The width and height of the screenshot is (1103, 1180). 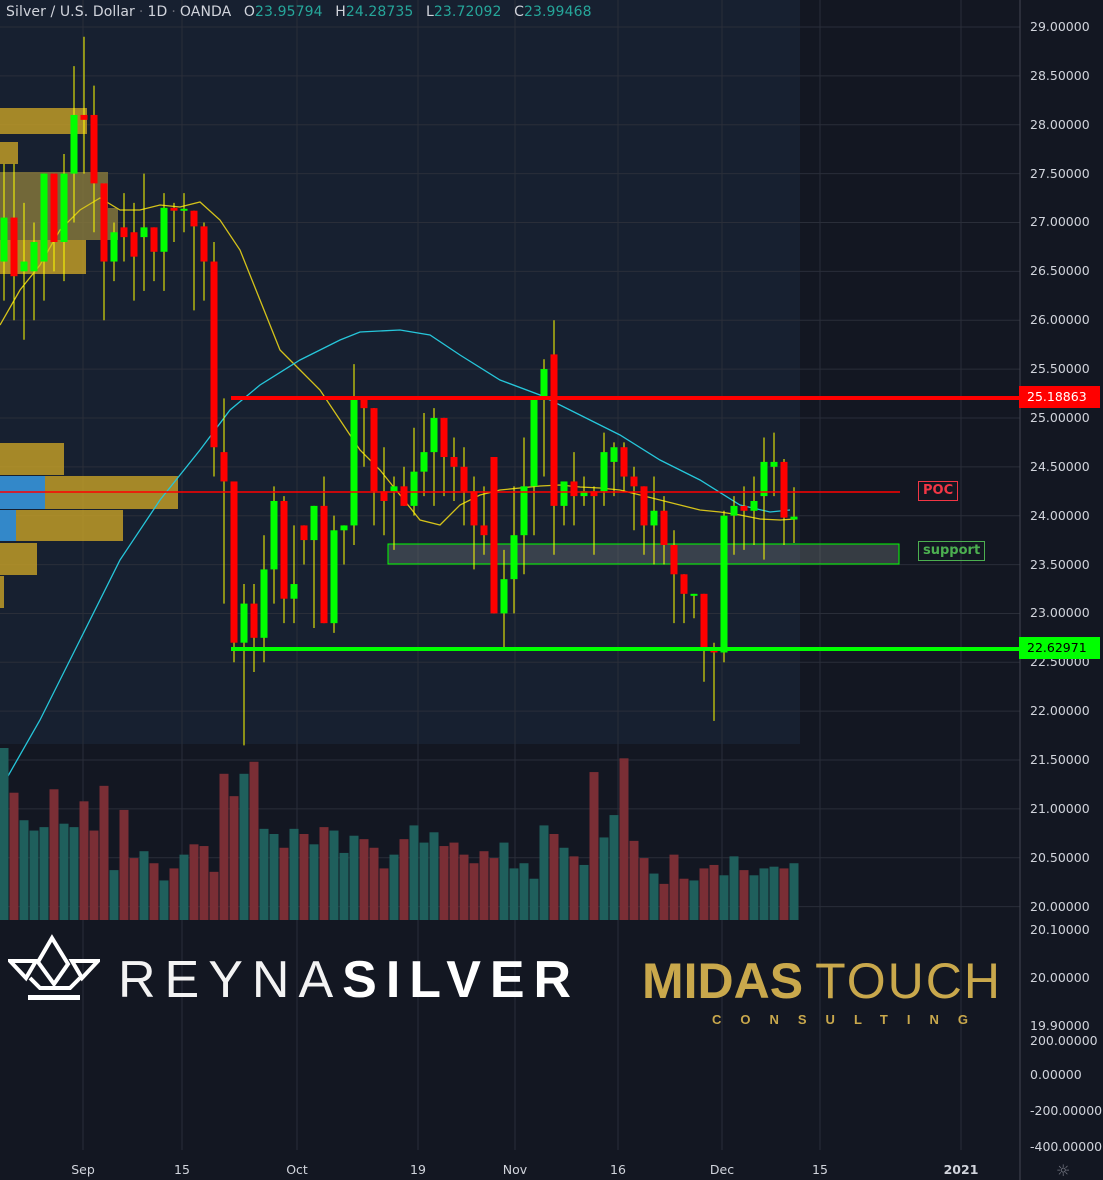 I want to click on price-tick: 24.50000, so click(x=1060, y=466).